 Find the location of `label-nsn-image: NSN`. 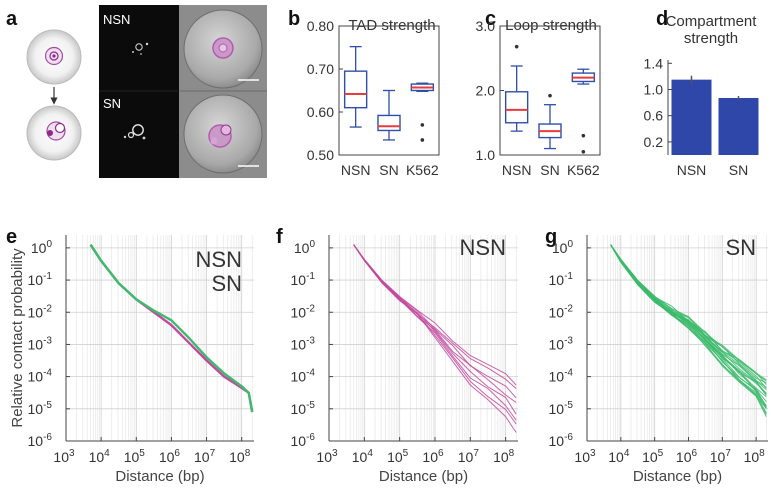

label-nsn-image: NSN is located at coordinates (116, 19).